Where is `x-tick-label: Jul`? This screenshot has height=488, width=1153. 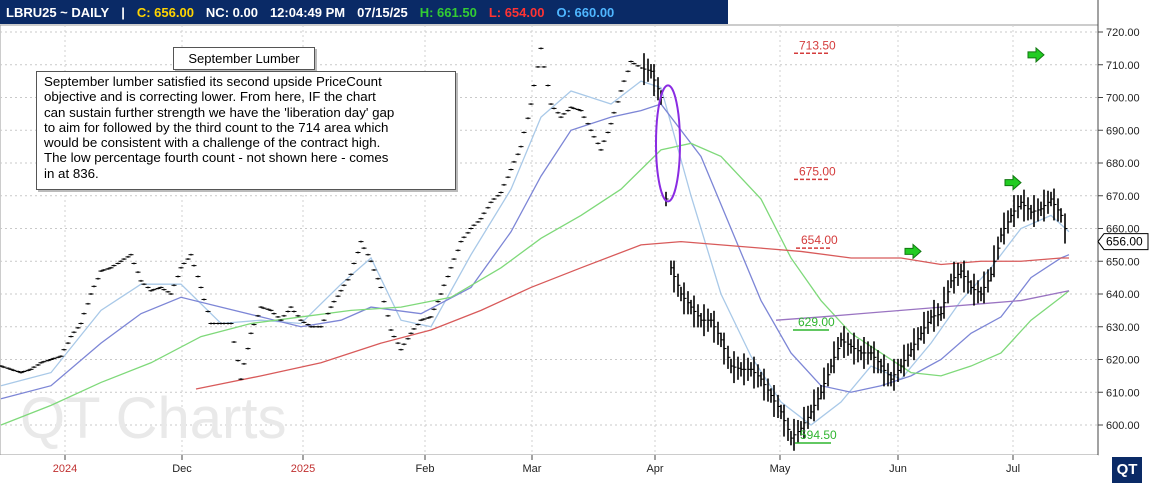
x-tick-label: Jul is located at coordinates (1013, 469).